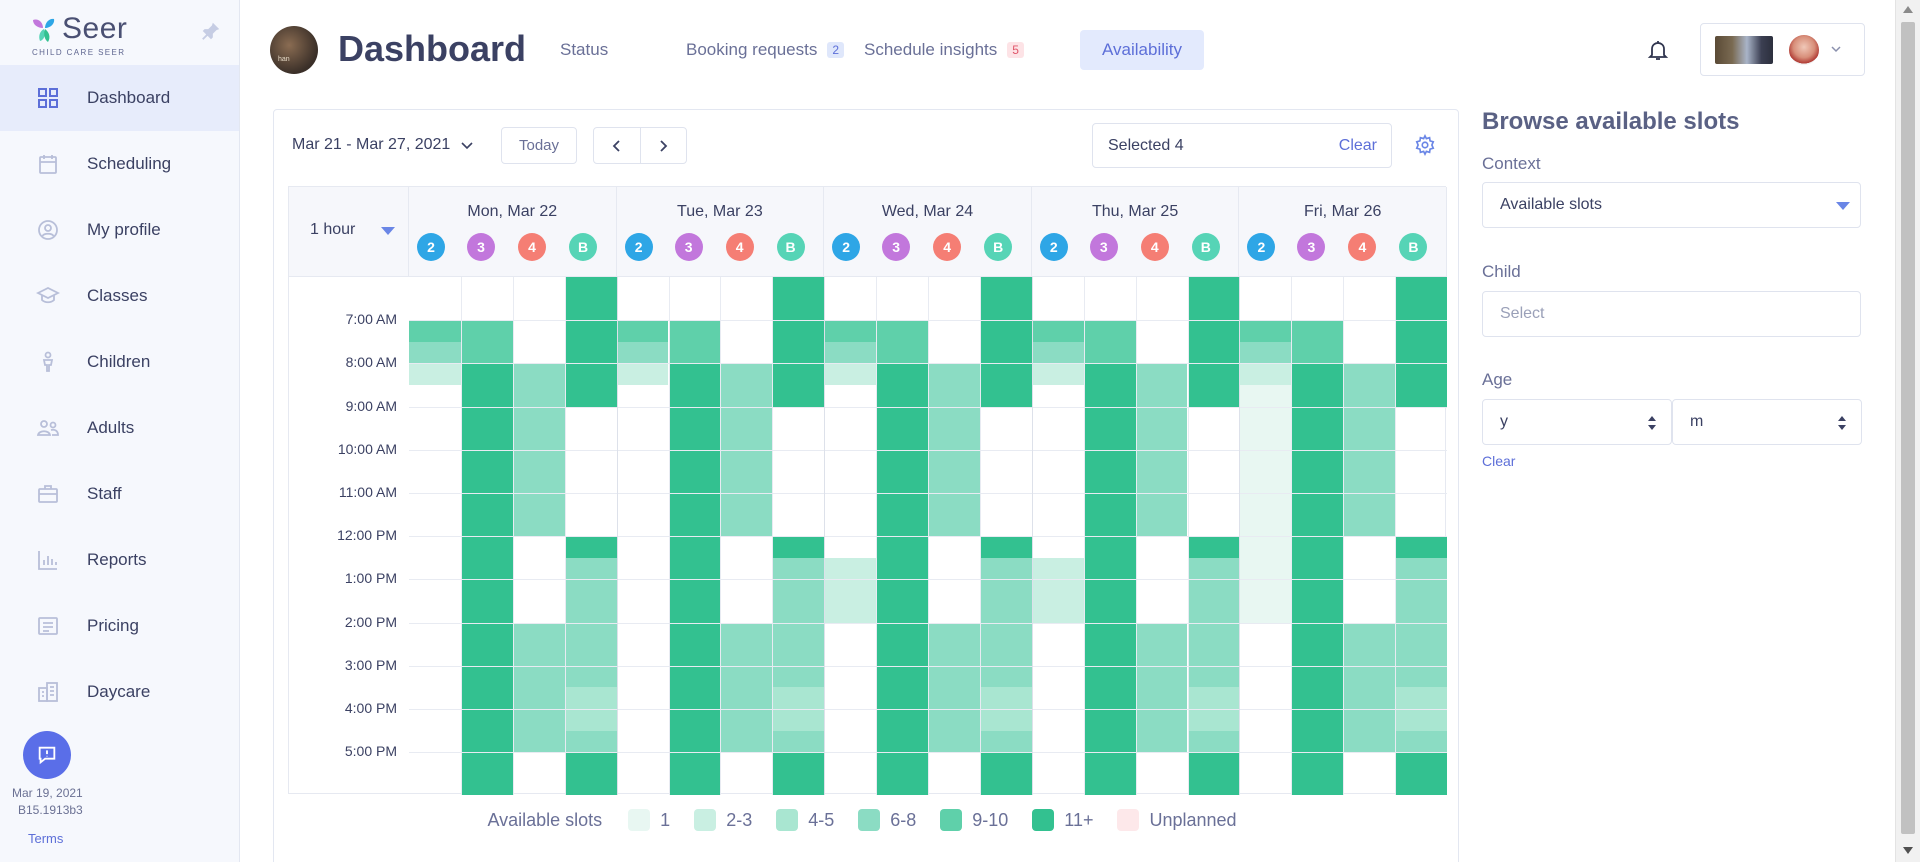 Image resolution: width=1920 pixels, height=862 pixels. I want to click on age-years-select: y, so click(1577, 422).